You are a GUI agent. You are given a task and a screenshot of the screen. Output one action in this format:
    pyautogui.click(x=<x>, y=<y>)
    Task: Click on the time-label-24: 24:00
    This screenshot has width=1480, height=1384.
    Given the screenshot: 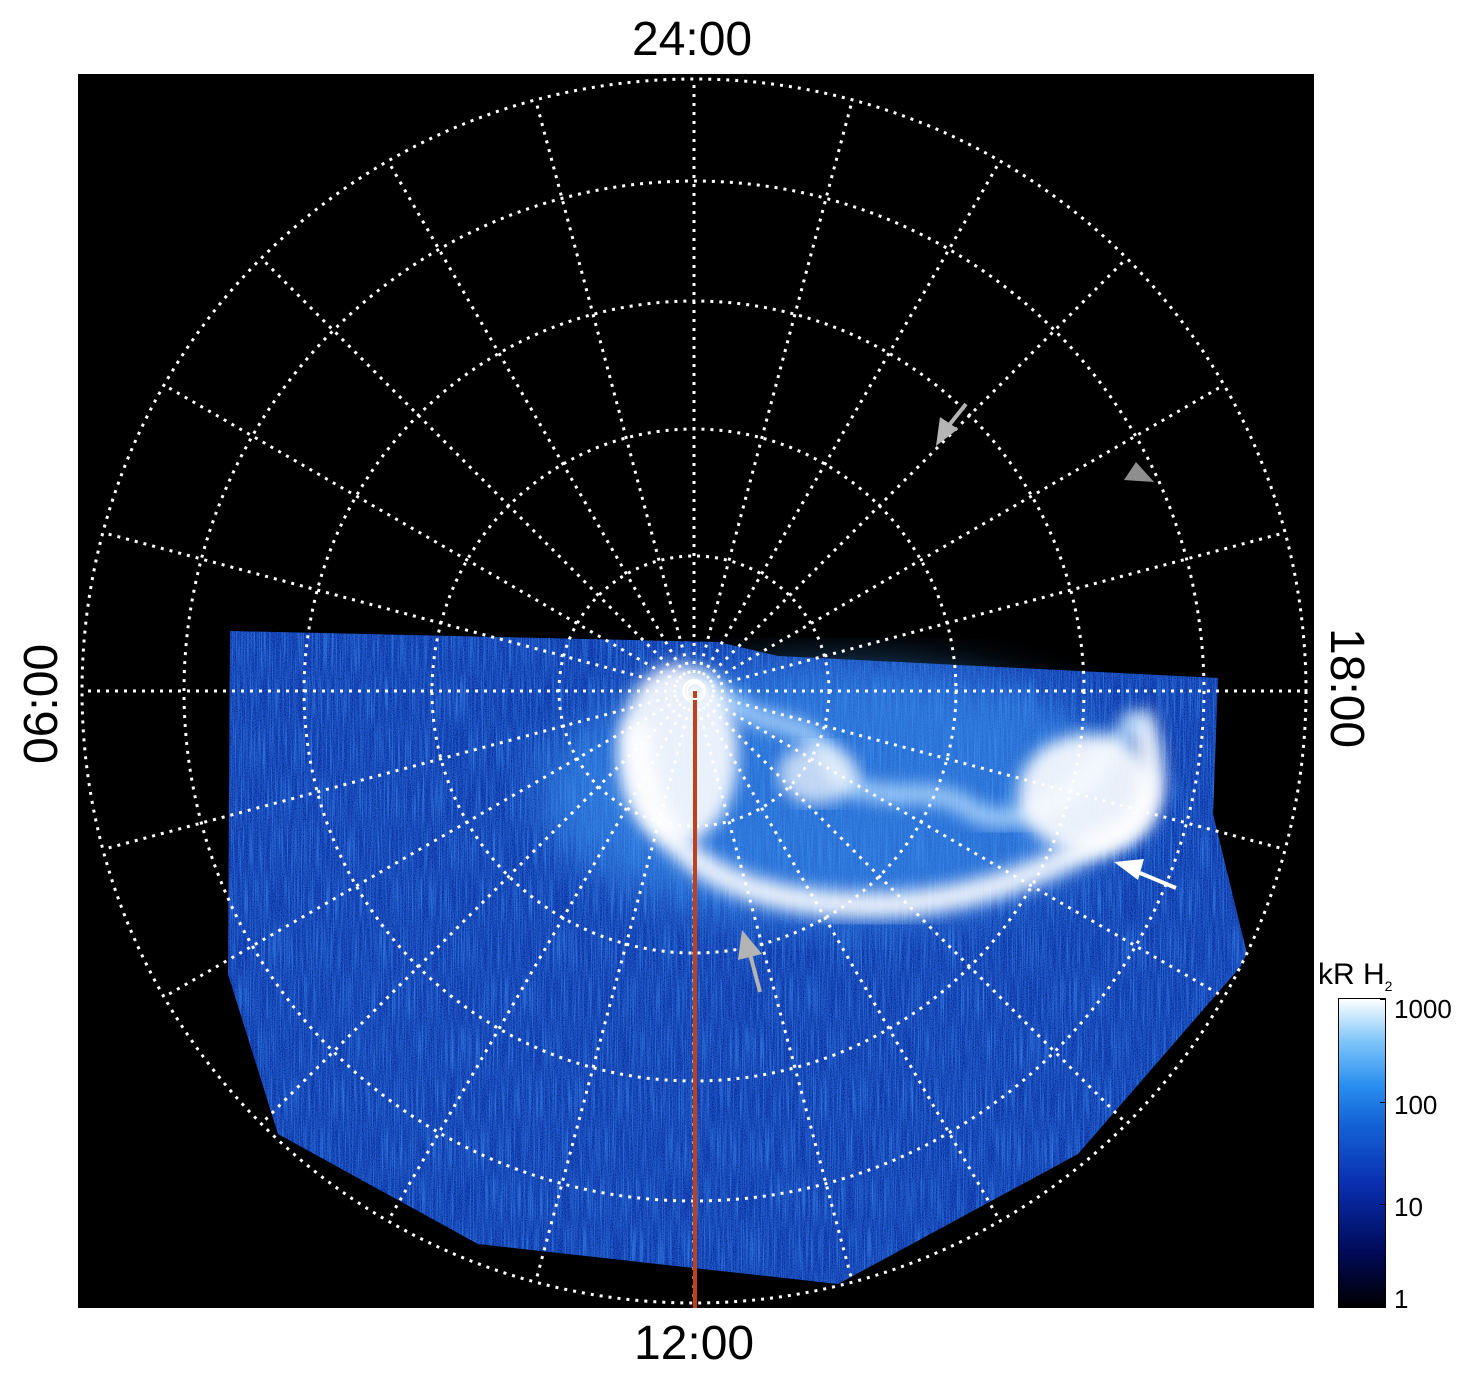 What is the action you would take?
    pyautogui.click(x=692, y=39)
    